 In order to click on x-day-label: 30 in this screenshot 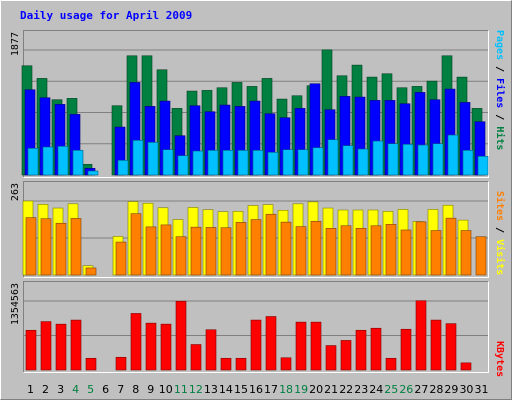, I will do `click(466, 389)`.